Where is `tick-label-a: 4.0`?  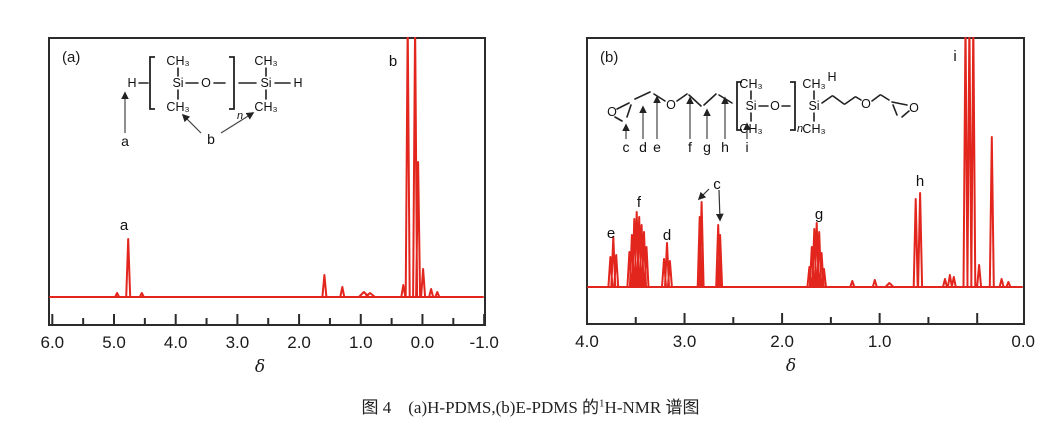
tick-label-a: 4.0 is located at coordinates (176, 342).